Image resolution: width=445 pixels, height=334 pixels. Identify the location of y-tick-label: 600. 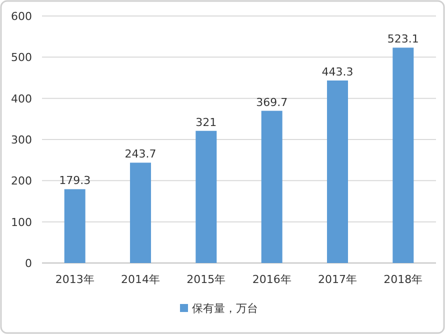
(21, 16).